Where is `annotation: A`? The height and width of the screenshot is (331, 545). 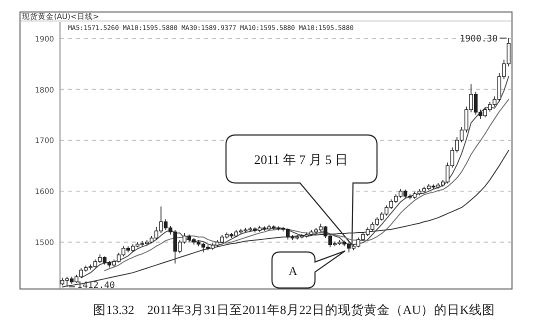
annotation: A is located at coordinates (293, 271).